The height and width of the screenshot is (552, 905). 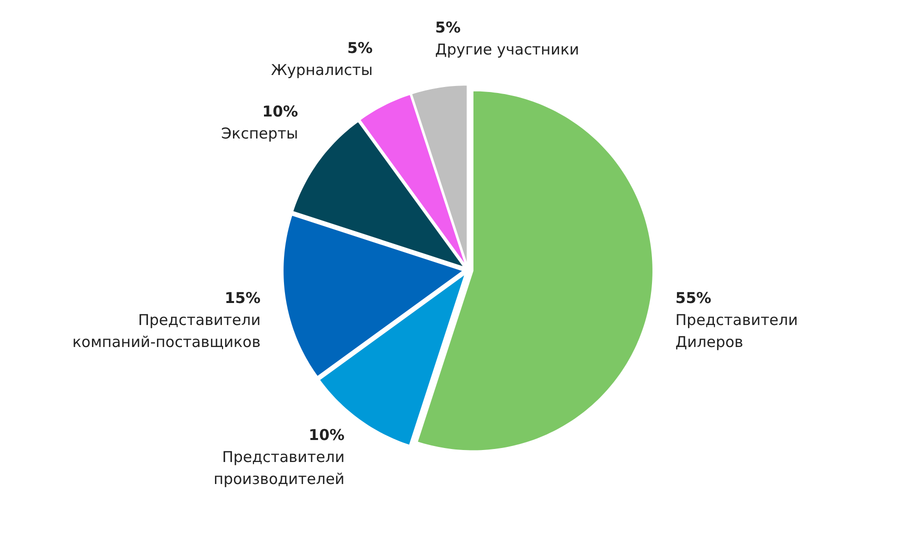 I want to click on slice-label: Представители компаний-поставщиков, so click(x=166, y=330).